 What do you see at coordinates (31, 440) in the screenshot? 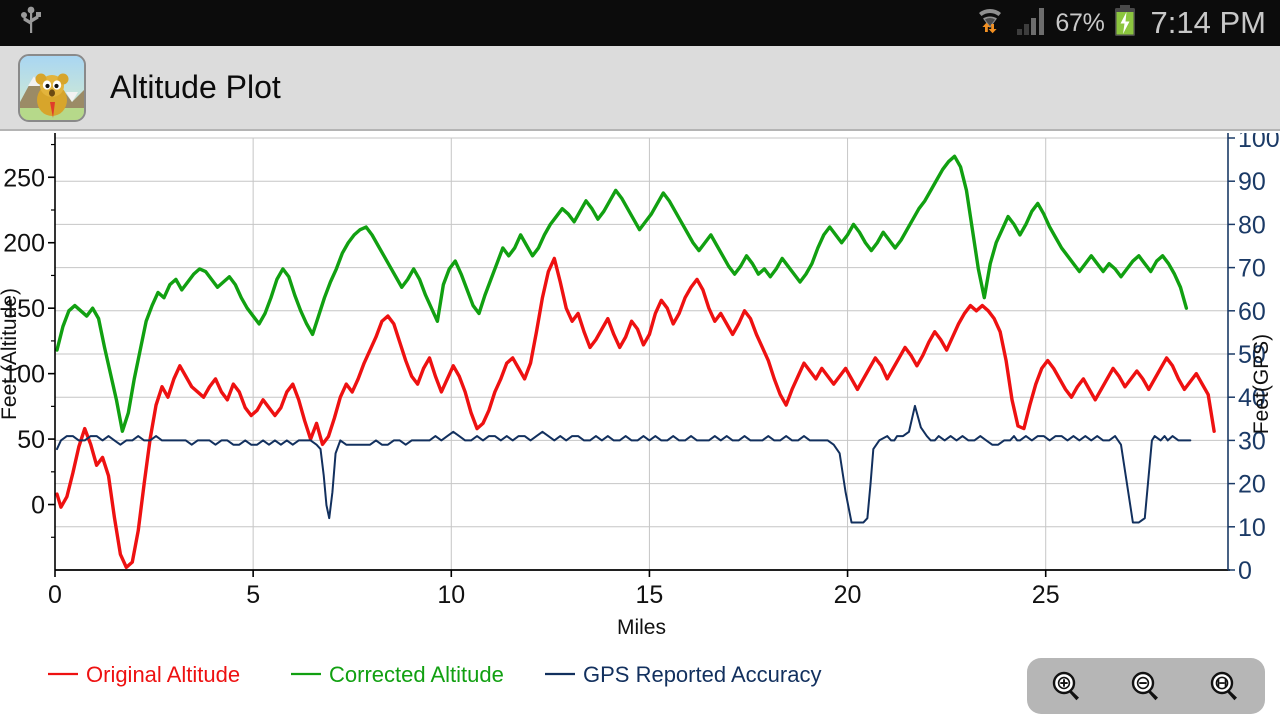
I see `y-axis-tick-label: 50` at bounding box center [31, 440].